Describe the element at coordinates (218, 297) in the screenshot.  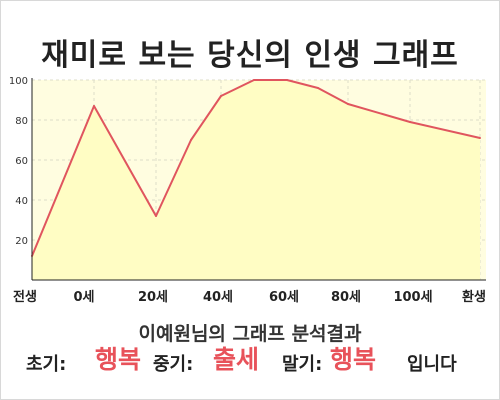
I see `x-tick-label-3: 40세` at that location.